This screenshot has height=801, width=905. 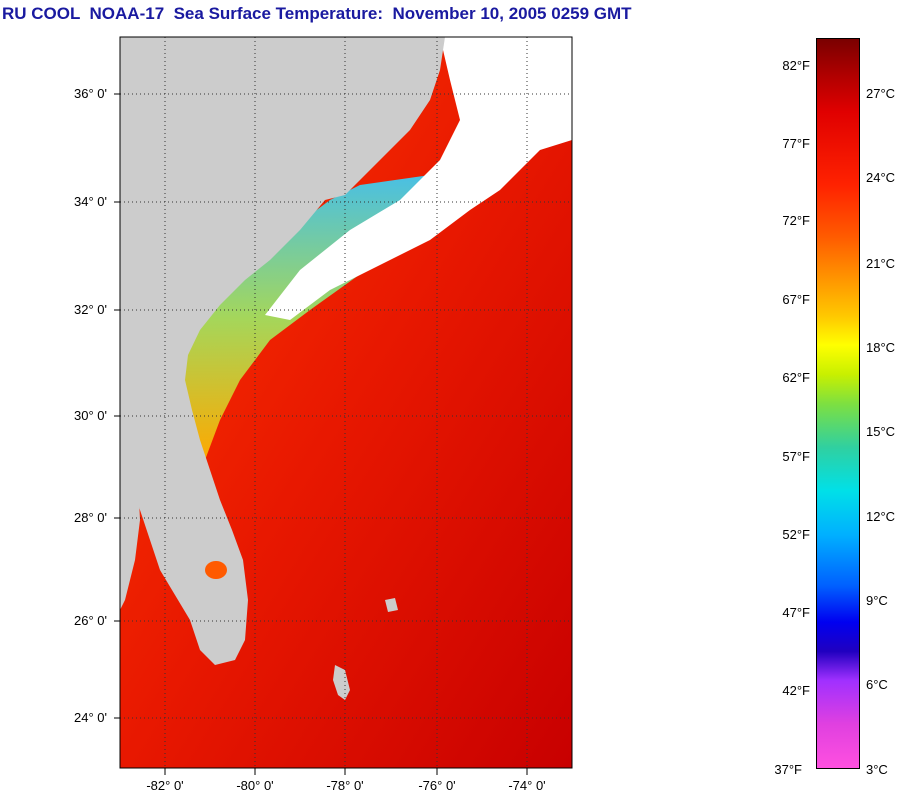 What do you see at coordinates (796, 534) in the screenshot?
I see `colorbar-f-52: 52°F` at bounding box center [796, 534].